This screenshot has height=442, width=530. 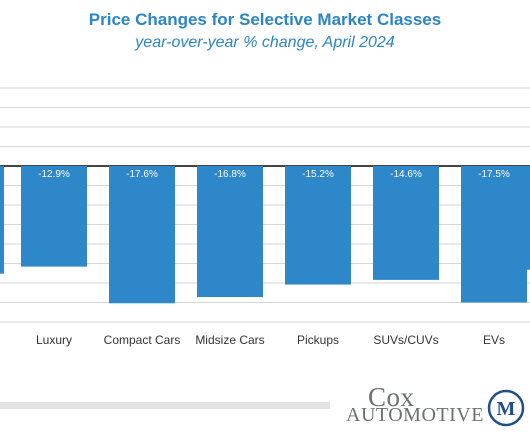 I want to click on bar-evs, so click(x=494, y=234).